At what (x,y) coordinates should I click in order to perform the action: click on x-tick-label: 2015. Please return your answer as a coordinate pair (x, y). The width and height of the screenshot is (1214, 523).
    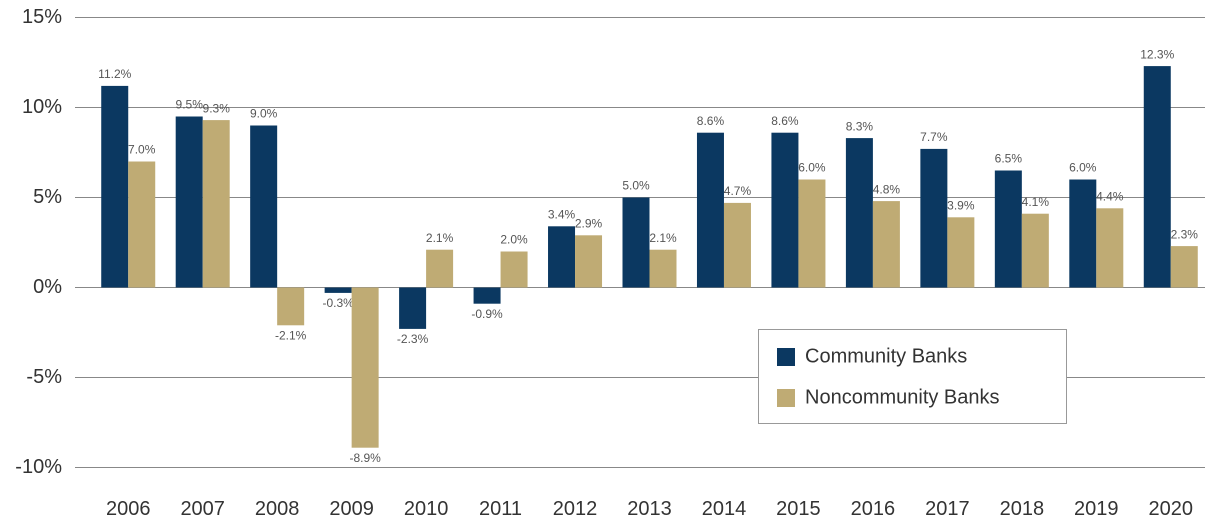
    Looking at the image, I should click on (798, 509).